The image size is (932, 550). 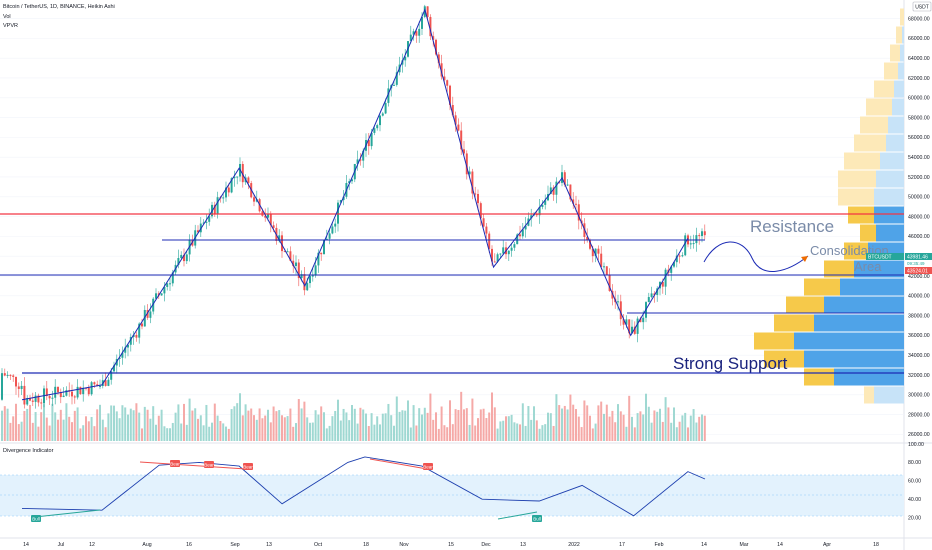 I want to click on currency-badge: USDT, so click(x=922, y=6).